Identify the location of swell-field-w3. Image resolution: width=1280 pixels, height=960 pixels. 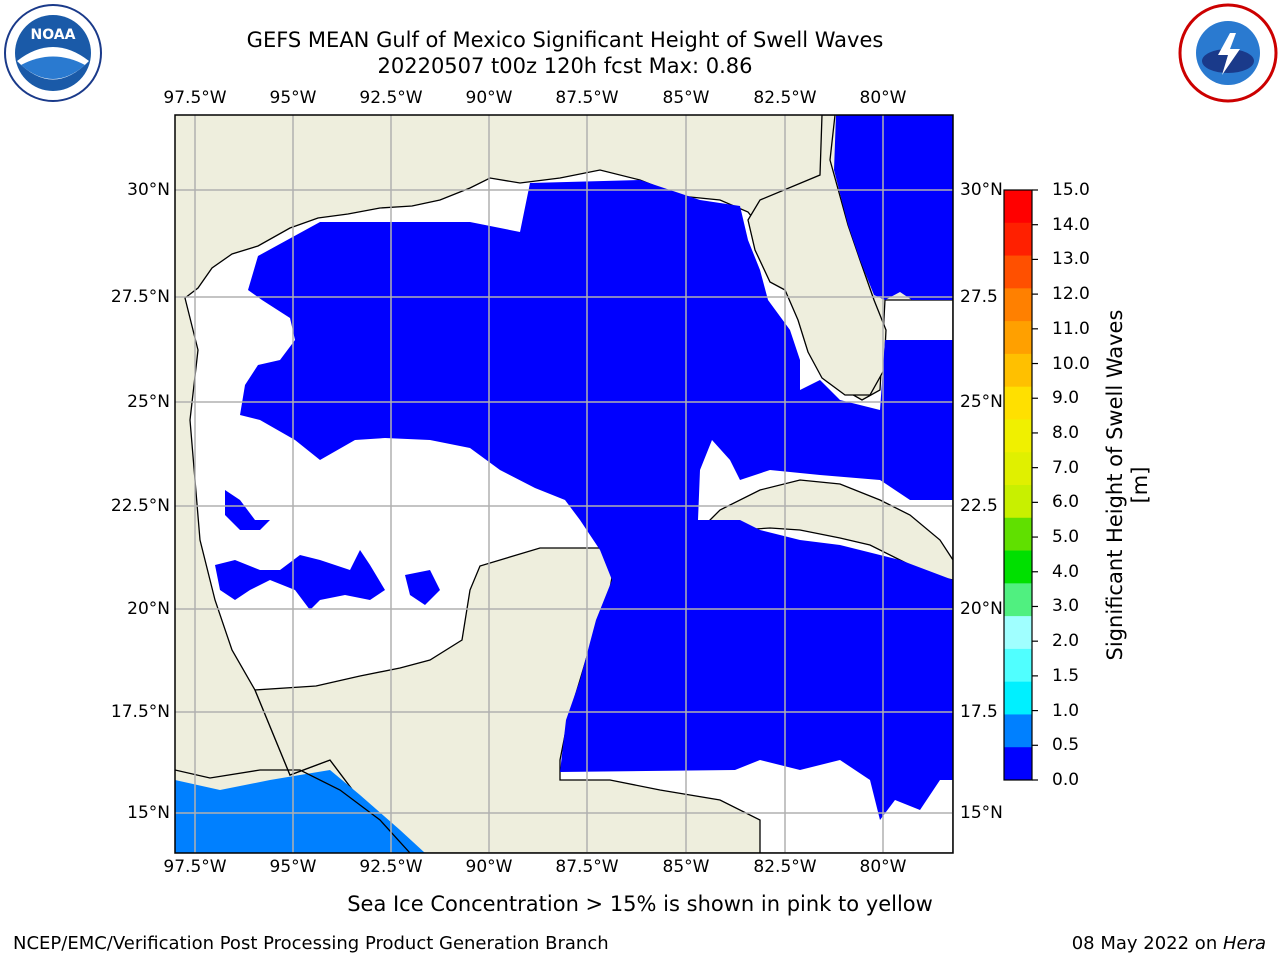
(422, 587).